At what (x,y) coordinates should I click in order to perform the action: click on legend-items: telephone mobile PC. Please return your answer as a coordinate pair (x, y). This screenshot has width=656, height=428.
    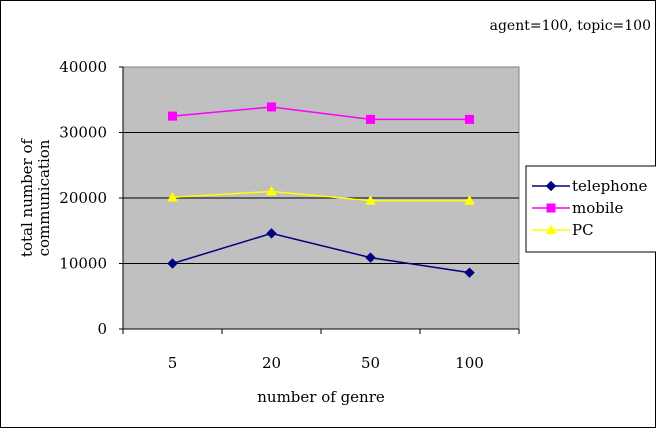
    Looking at the image, I should click on (590, 208).